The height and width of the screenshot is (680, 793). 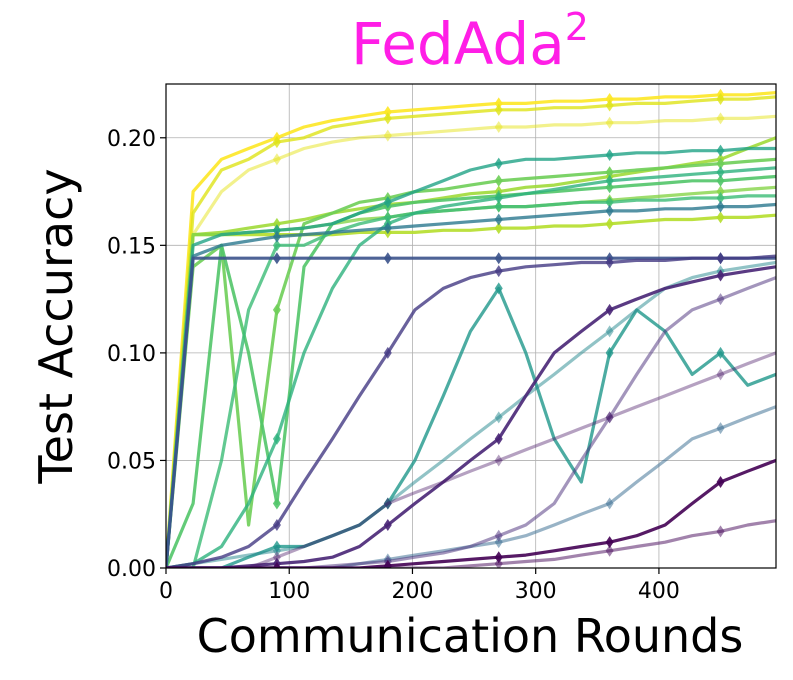 I want to click on x-axis-ticks: 0 100 200 300 400, so click(x=419, y=586).